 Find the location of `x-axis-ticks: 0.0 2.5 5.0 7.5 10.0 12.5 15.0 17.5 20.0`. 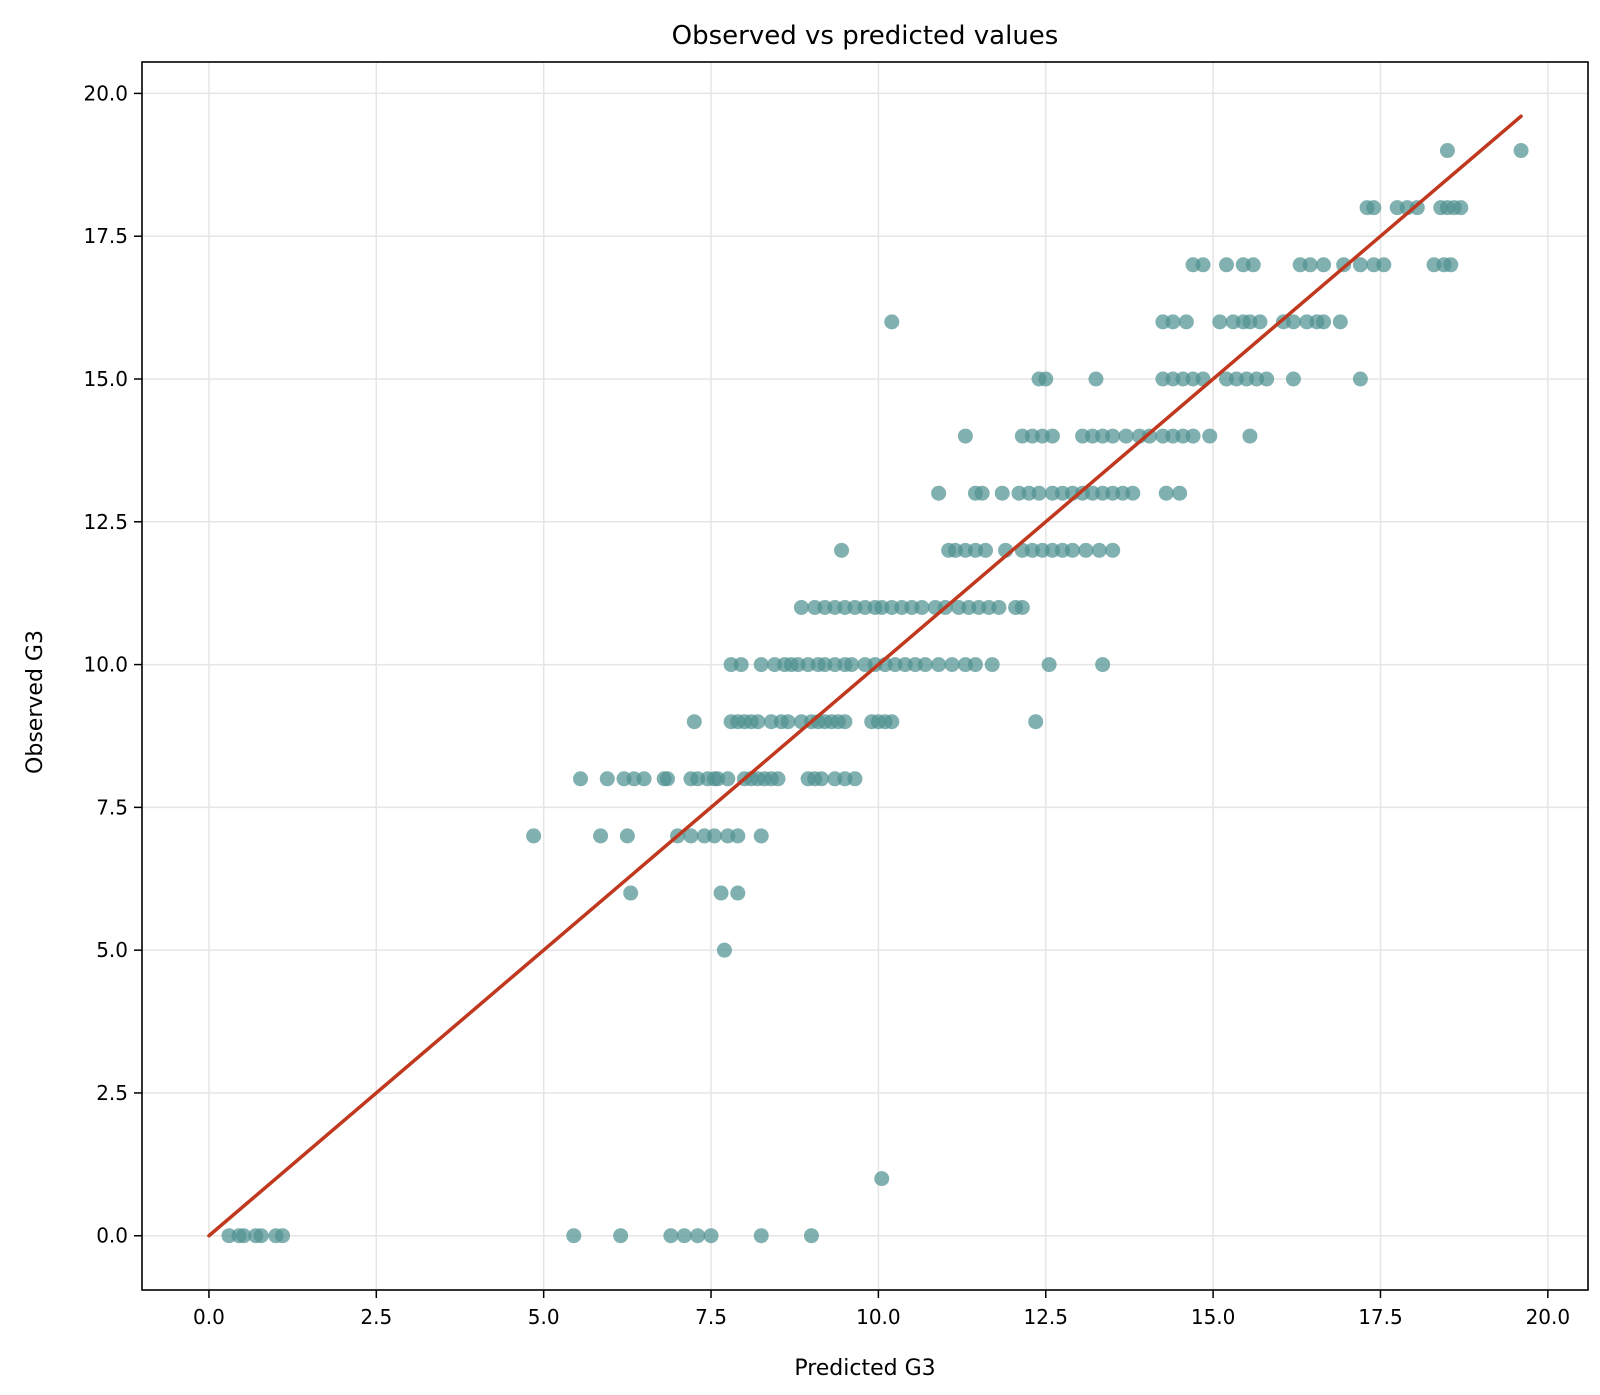

x-axis-ticks: 0.0 2.5 5.0 7.5 10.0 12.5 15.0 17.5 20.0 is located at coordinates (881, 1309).